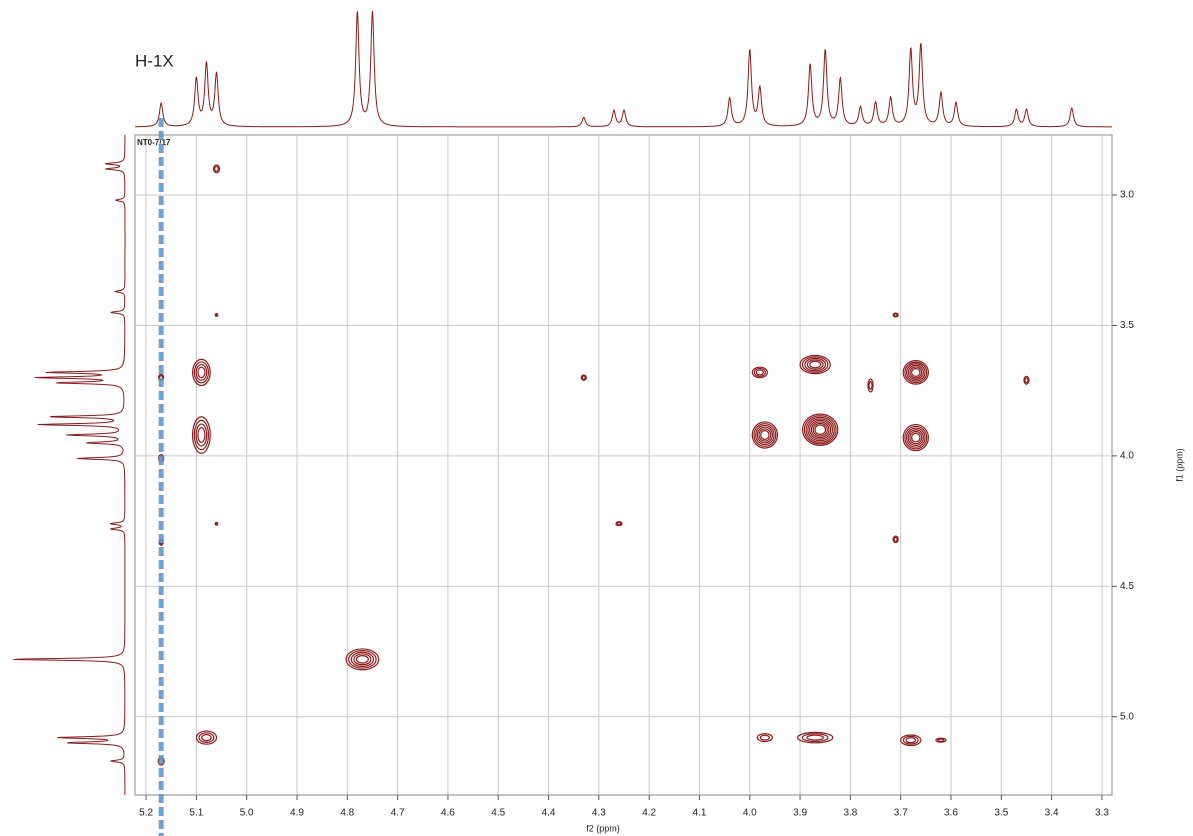  I want to click on x-tick-label: 3.3, so click(1102, 813).